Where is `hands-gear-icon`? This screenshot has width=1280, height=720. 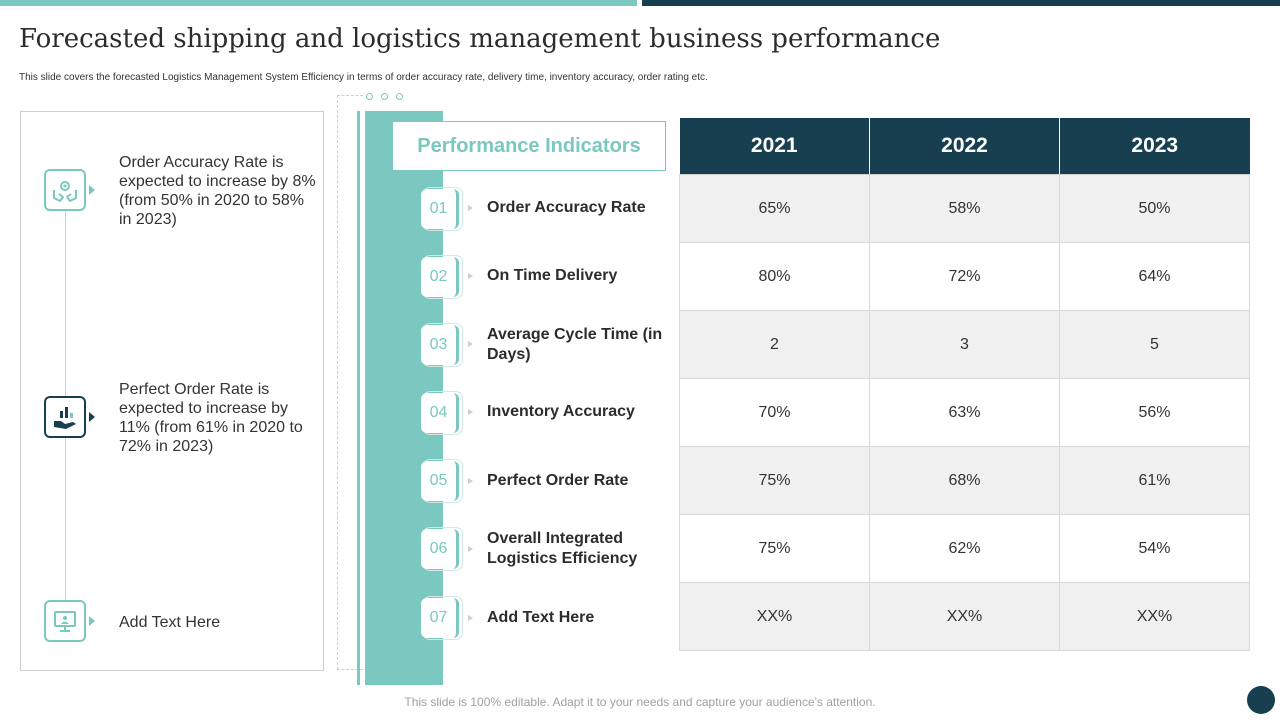
hands-gear-icon is located at coordinates (65, 190).